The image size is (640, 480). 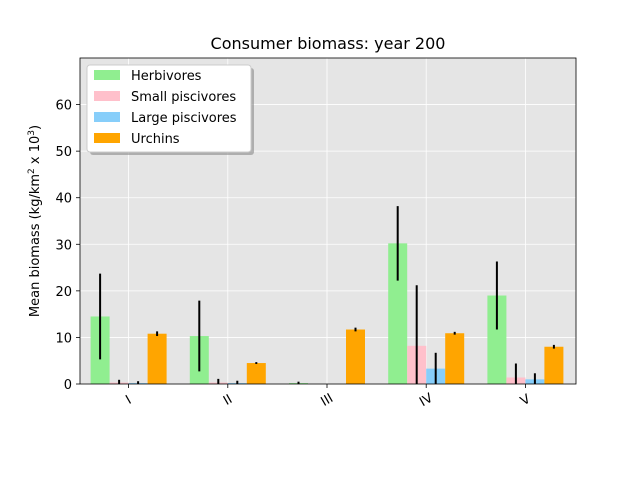 What do you see at coordinates (184, 118) in the screenshot?
I see `legend-label: Large piscivores` at bounding box center [184, 118].